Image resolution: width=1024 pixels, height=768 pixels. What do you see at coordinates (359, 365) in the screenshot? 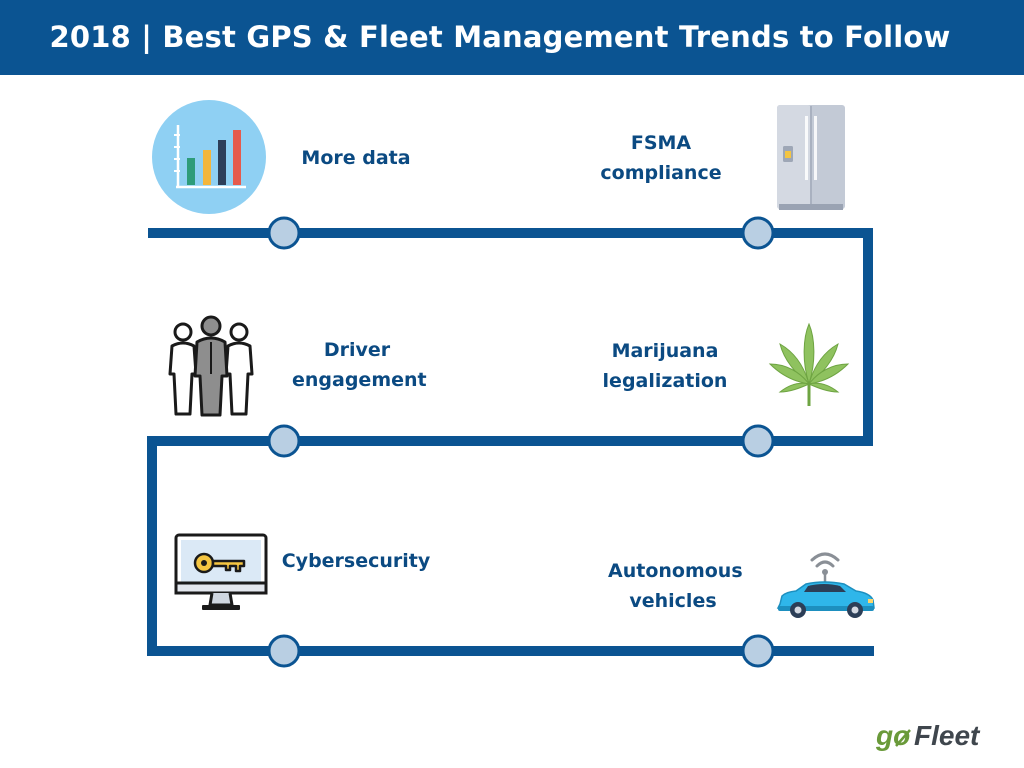
I see `trend-label-driver-engagement: Driver engagement` at bounding box center [359, 365].